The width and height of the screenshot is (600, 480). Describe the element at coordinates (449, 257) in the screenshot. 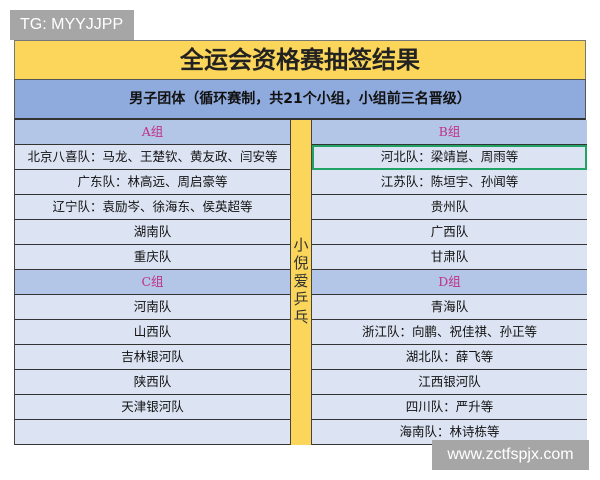

I see `team-cell: 甘肃队` at that location.